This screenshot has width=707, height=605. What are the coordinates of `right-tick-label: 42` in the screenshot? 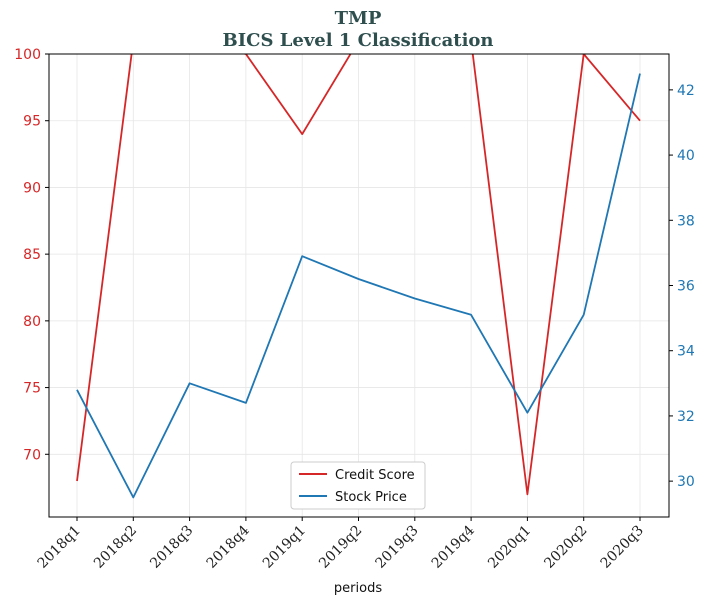 It's located at (686, 91).